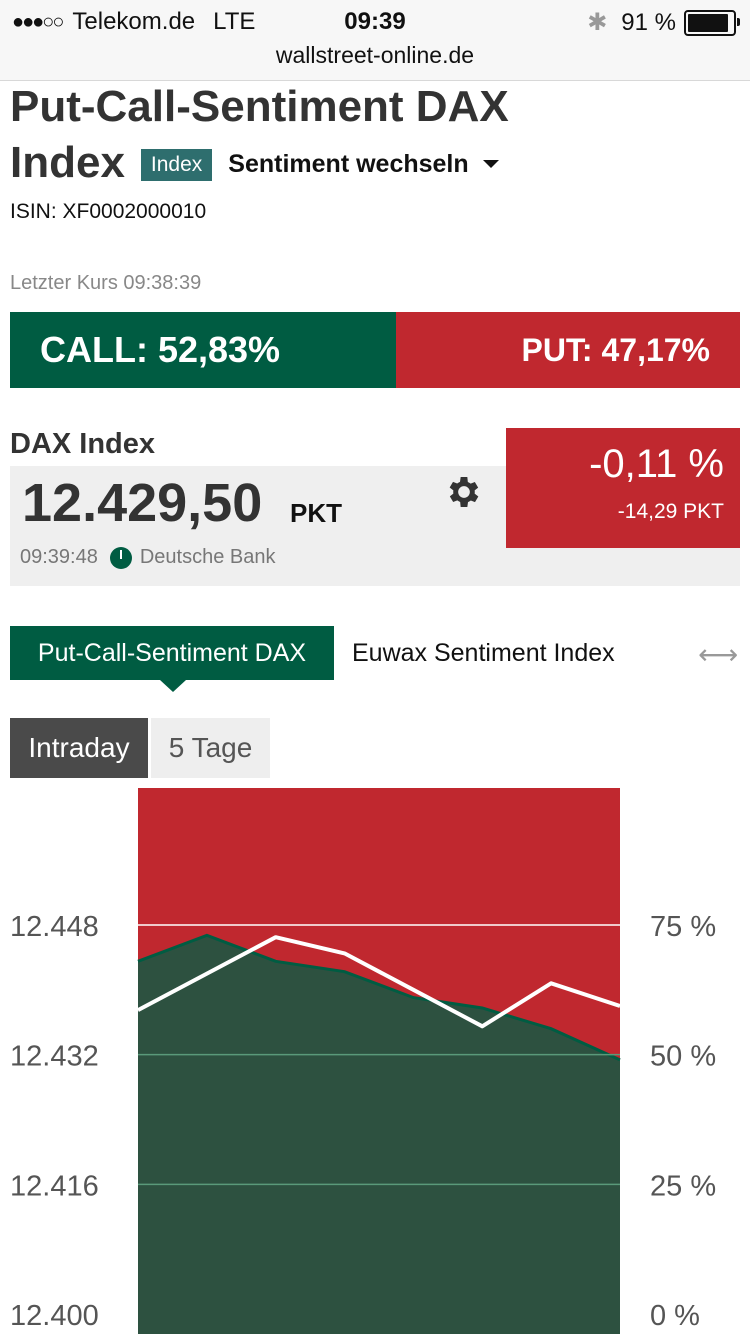  Describe the element at coordinates (259, 106) in the screenshot. I see `page-title: Put-Call-Sentiment DAX` at that location.